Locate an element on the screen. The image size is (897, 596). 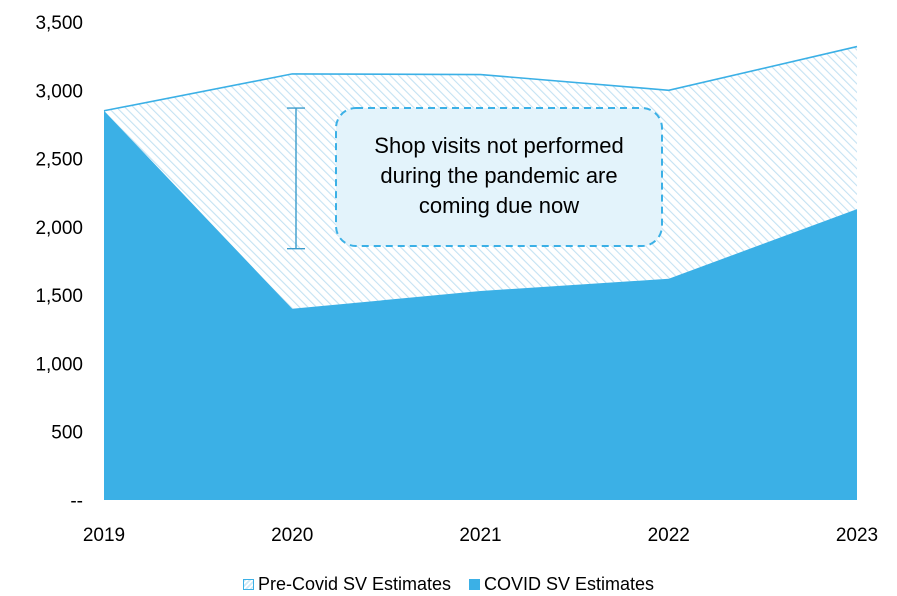
x-tick-label: 2021 is located at coordinates (480, 535).